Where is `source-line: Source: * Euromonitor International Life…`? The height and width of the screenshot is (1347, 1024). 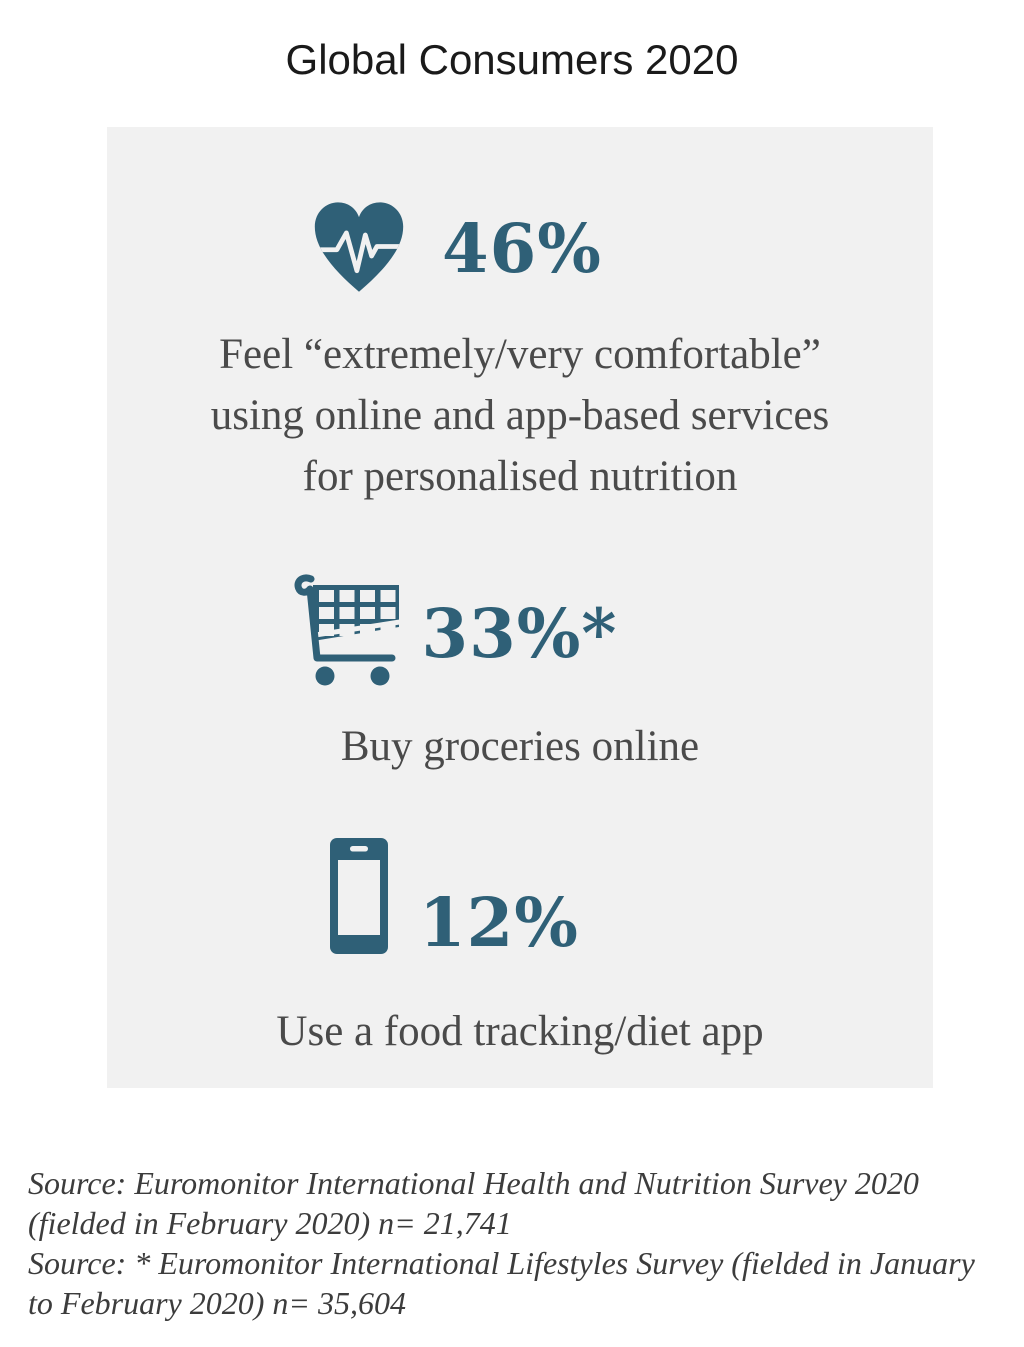
source-line: Source: * Euromonitor International Life… is located at coordinates (501, 1263).